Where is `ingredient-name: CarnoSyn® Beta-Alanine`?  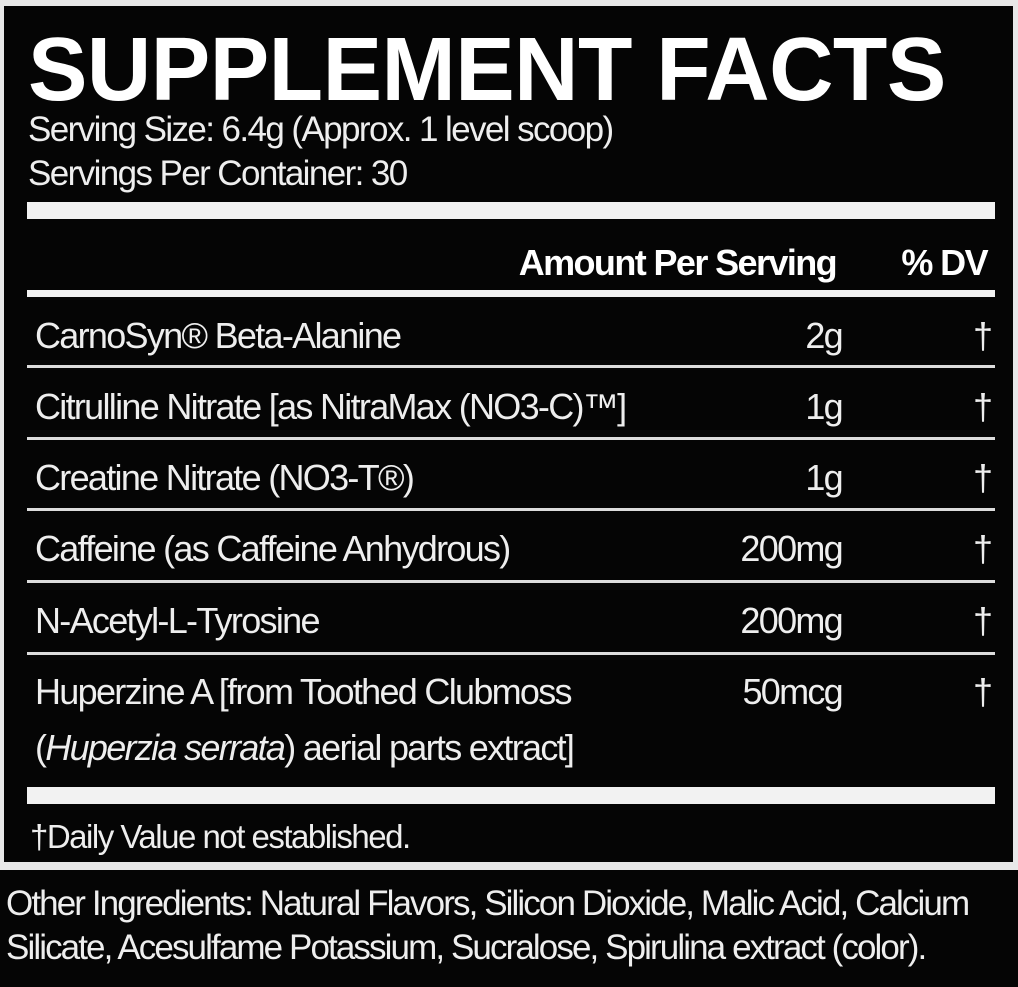
ingredient-name: CarnoSyn® Beta-Alanine is located at coordinates (218, 335).